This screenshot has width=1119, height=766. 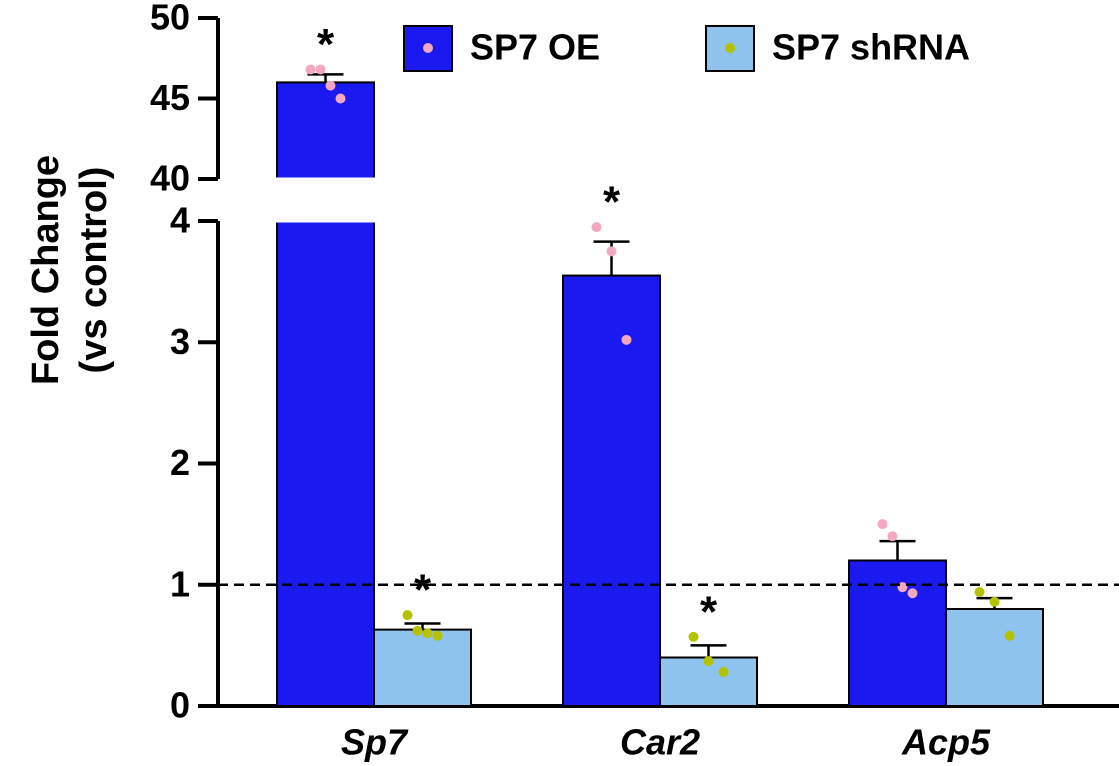 What do you see at coordinates (660, 742) in the screenshot?
I see `x-tick-label: Car2` at bounding box center [660, 742].